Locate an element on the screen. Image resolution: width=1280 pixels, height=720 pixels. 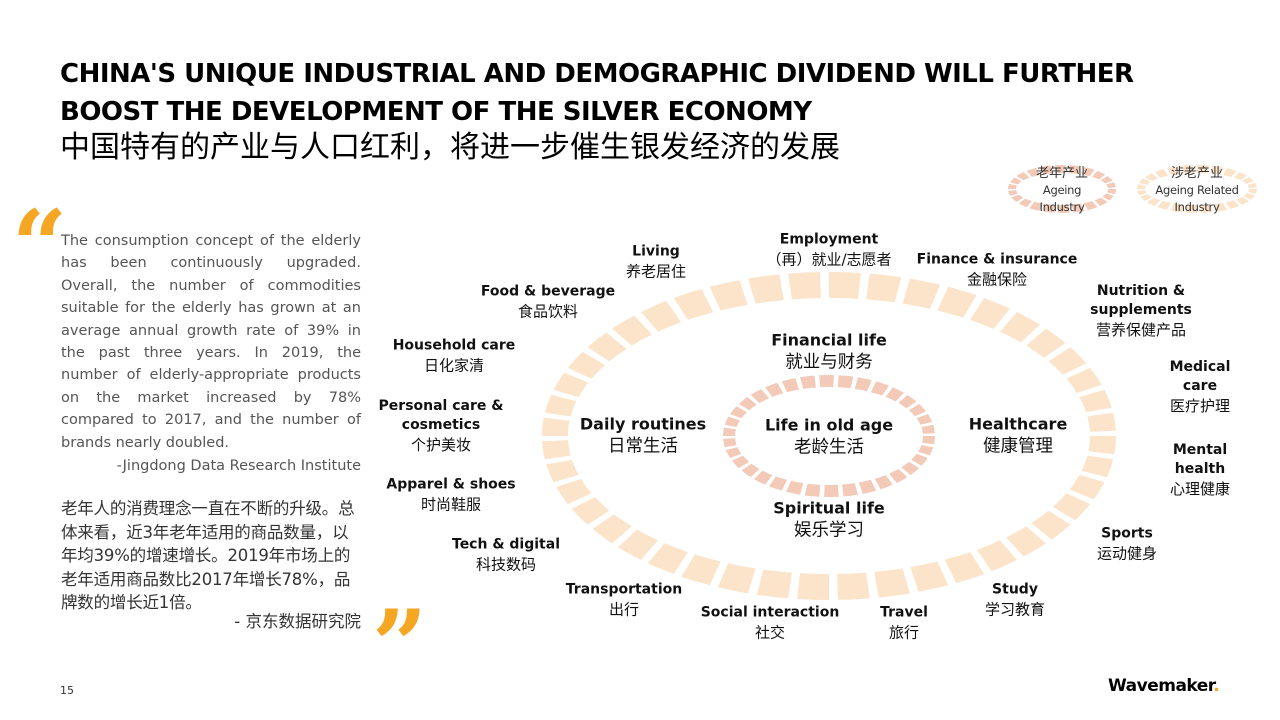
middle-label-cn: 娱乐学习 is located at coordinates (828, 530).